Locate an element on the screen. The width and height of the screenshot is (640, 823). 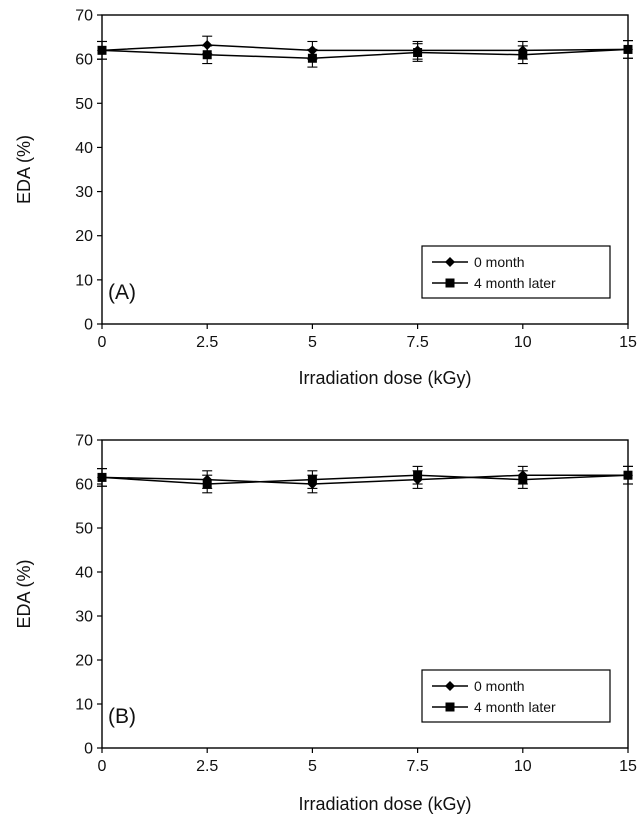
panel-label: (B) is located at coordinates (122, 716).